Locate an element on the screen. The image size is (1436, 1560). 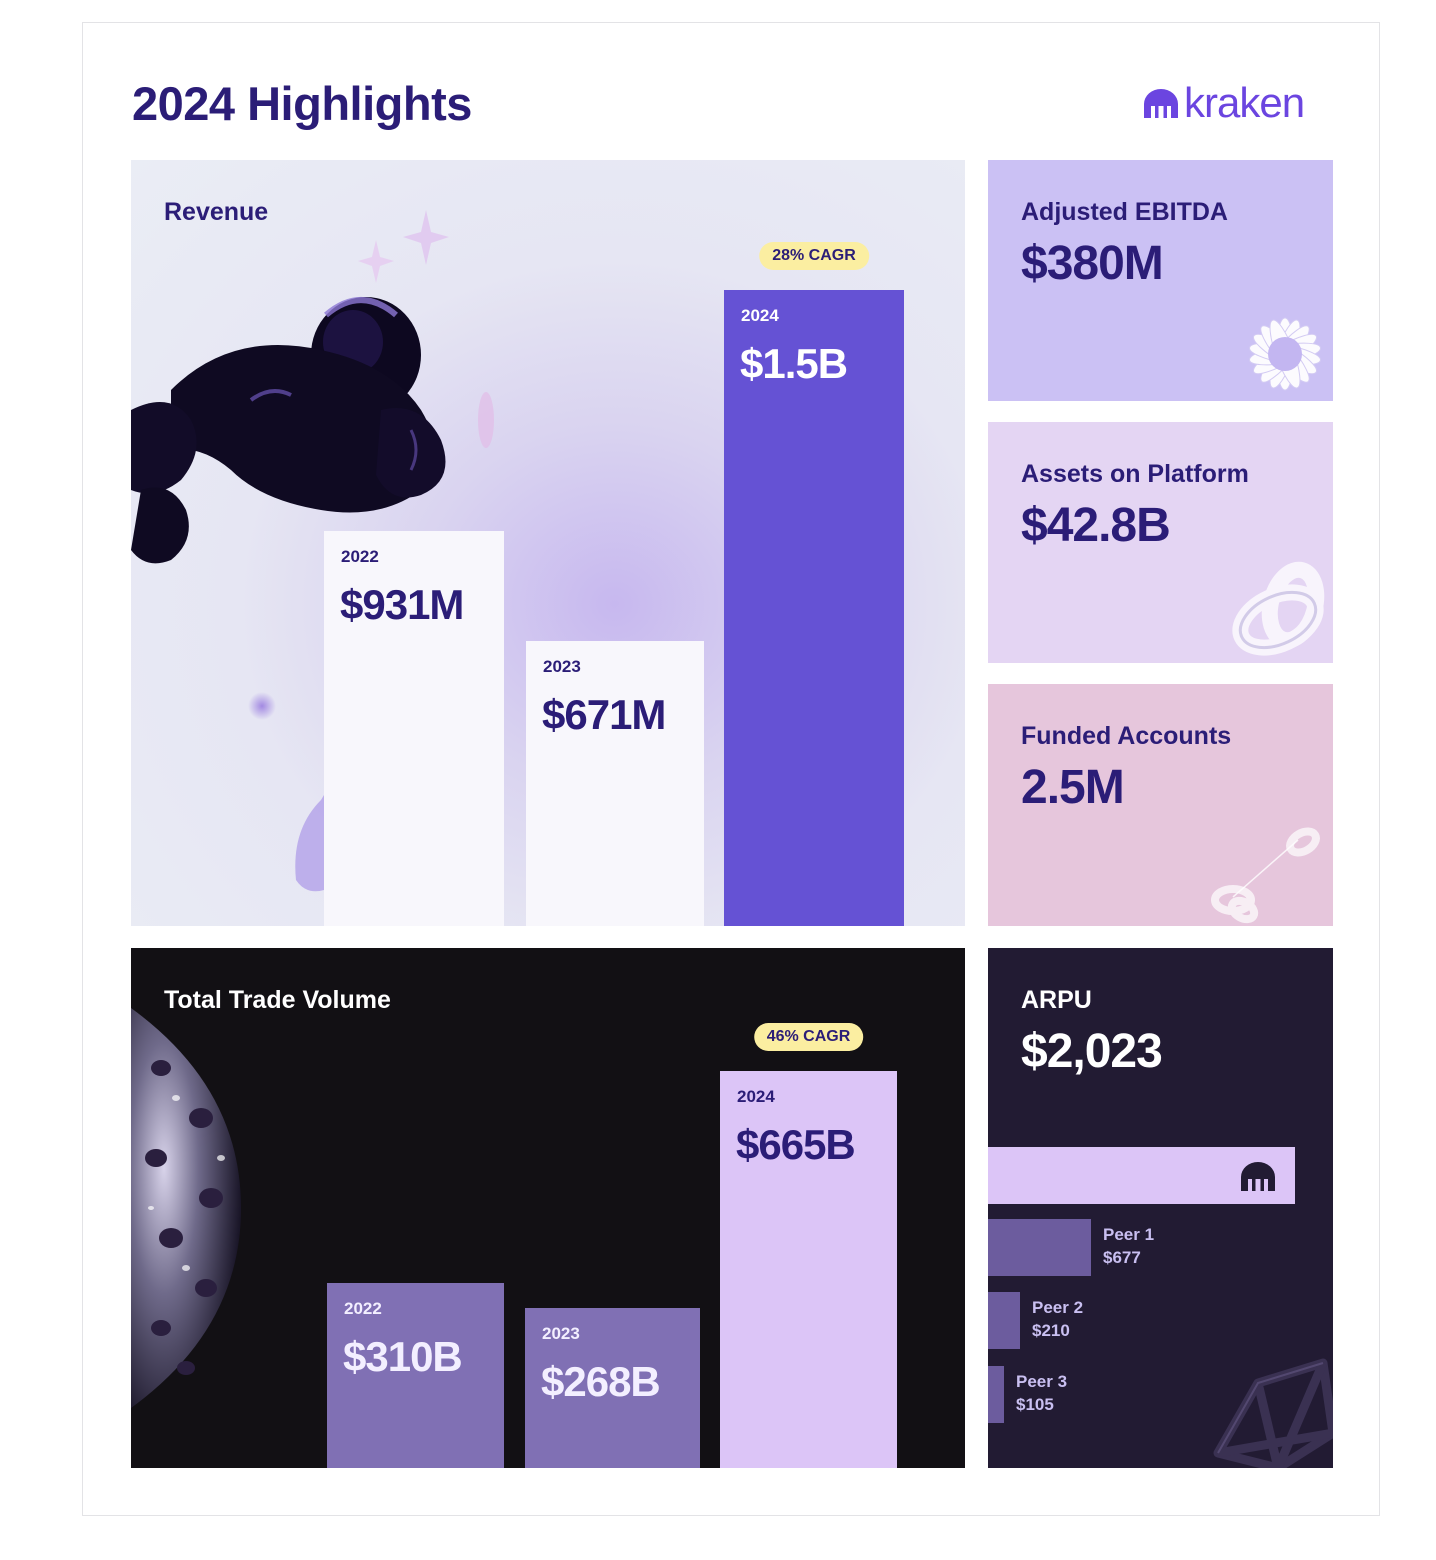
revenue-bar-2023: 2023 $671M is located at coordinates (615, 783).